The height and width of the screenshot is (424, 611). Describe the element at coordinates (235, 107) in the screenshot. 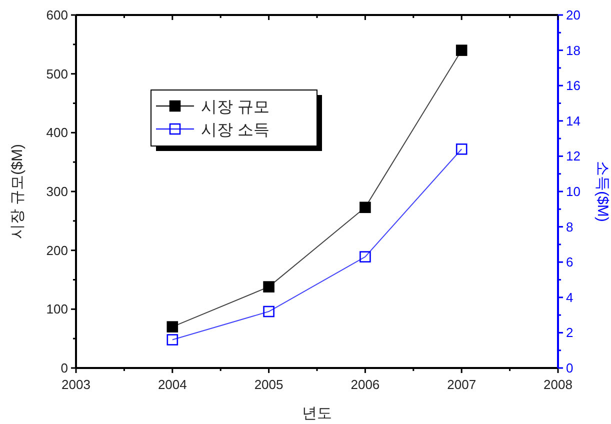

I see `legend-label: 시장 규모` at that location.